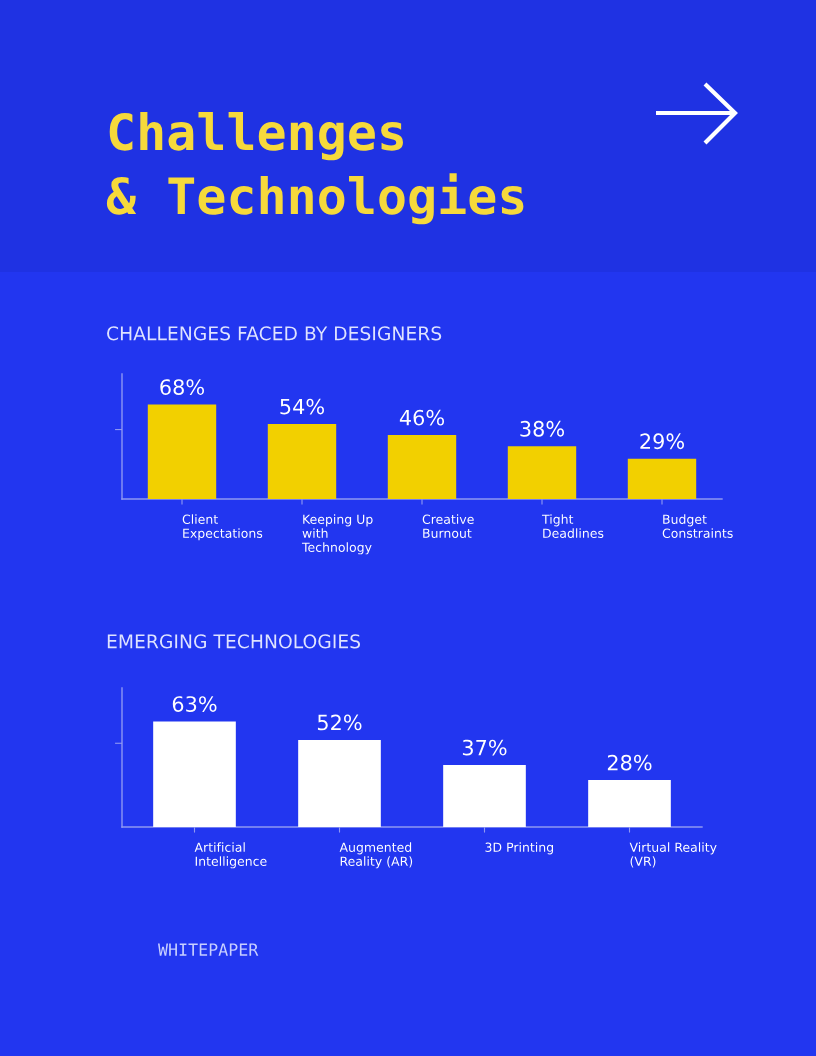  I want to click on data-label: 54%, so click(302, 406).